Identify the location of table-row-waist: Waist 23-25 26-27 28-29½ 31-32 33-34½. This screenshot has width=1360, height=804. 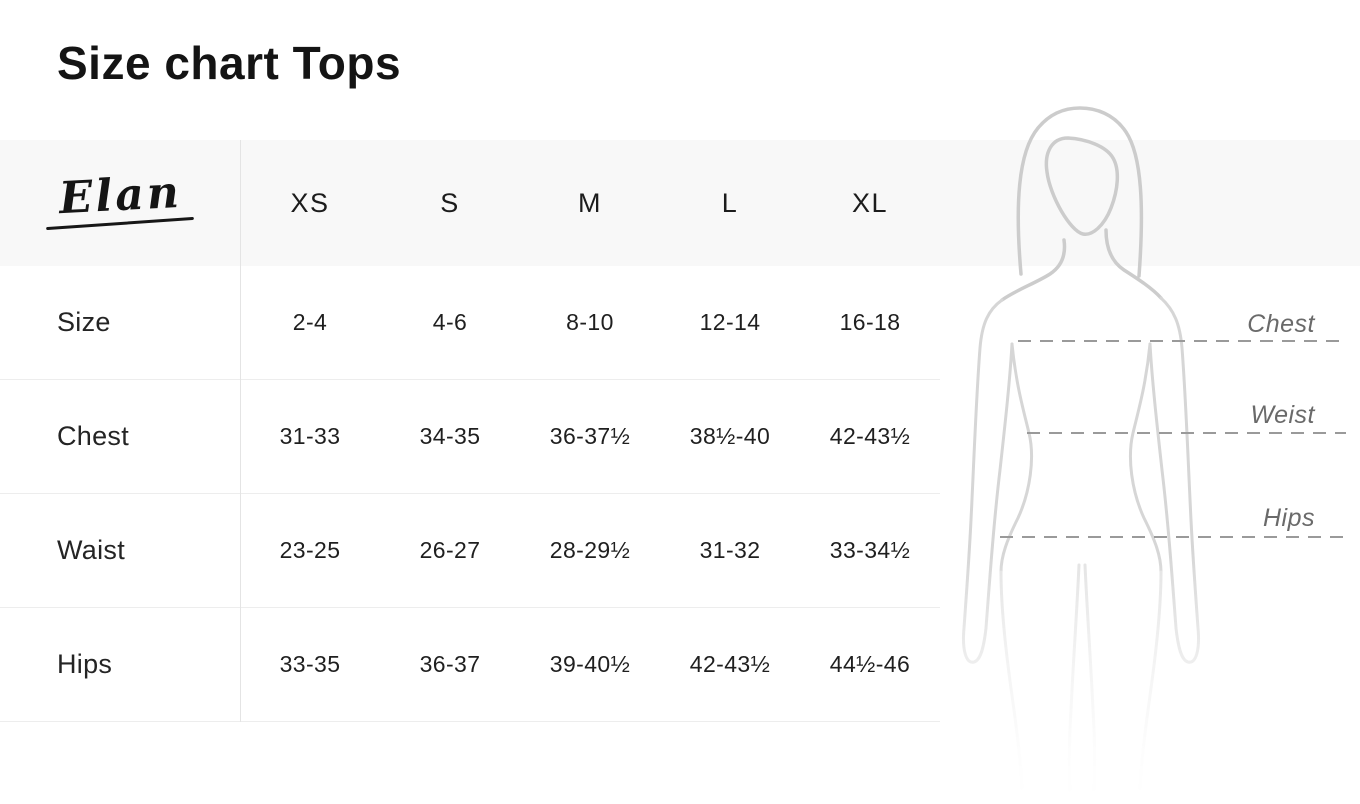
(470, 551).